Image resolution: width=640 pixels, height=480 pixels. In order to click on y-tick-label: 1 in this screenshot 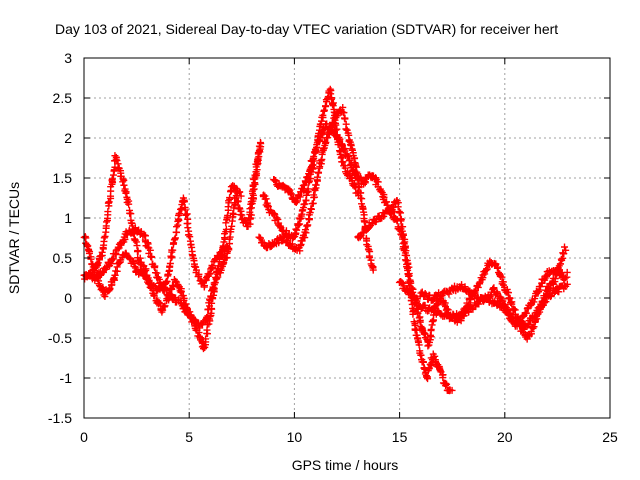, I will do `click(68, 218)`.